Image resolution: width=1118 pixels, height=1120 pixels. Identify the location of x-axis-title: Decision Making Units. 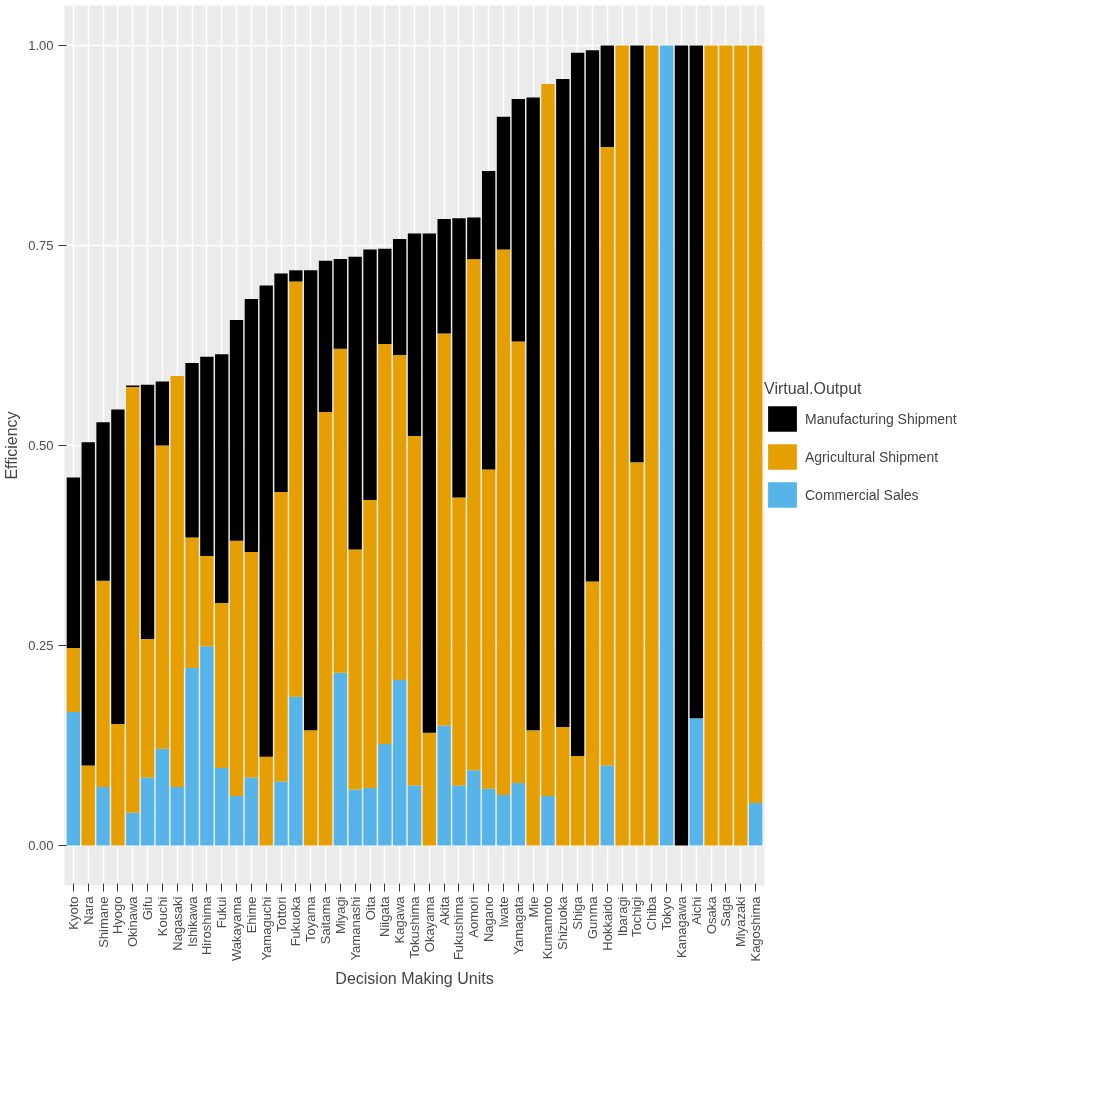
(414, 978).